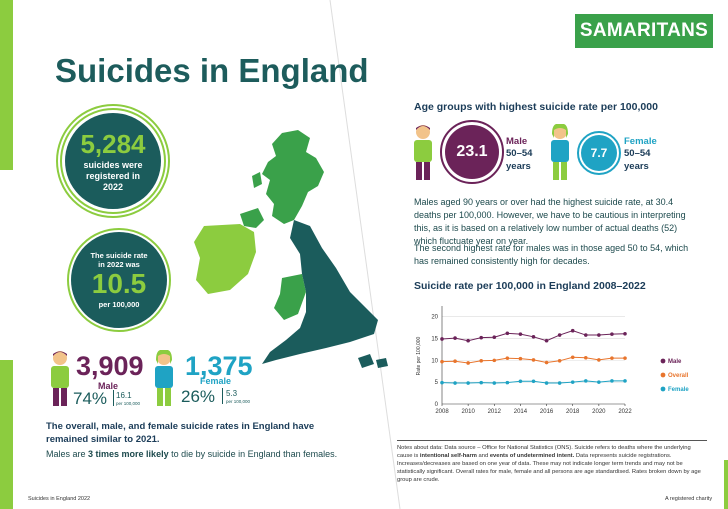 The image size is (728, 509). Describe the element at coordinates (232, 393) in the screenshot. I see `female-rate: 5.3` at that location.